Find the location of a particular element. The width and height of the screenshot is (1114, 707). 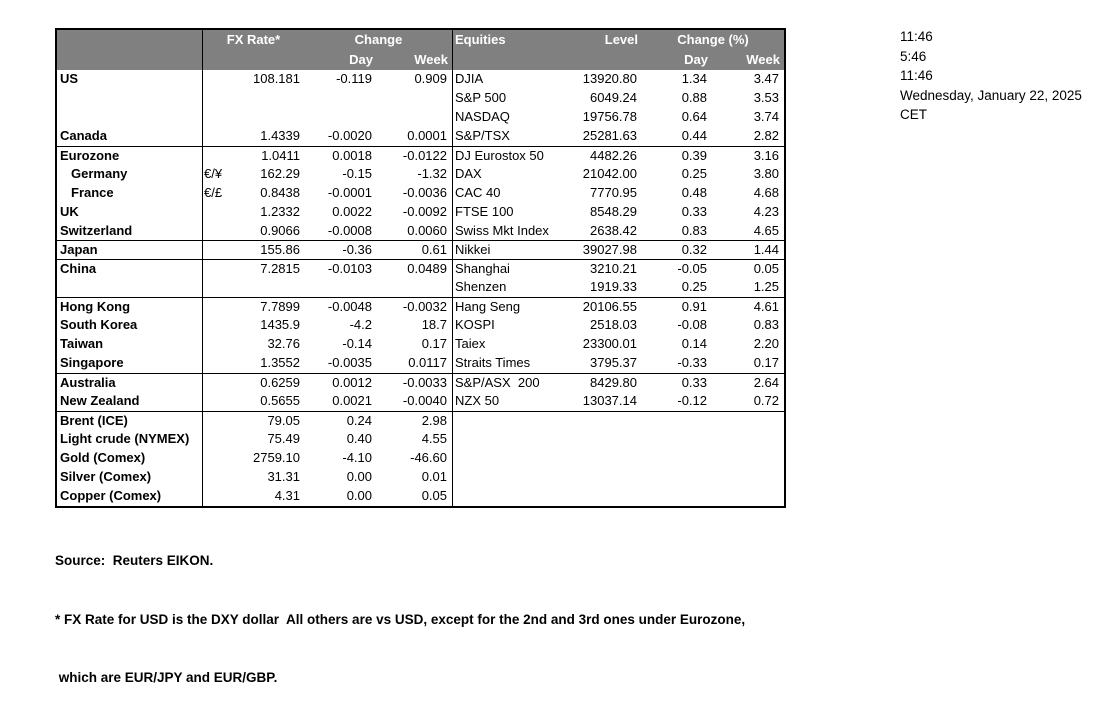

cell-level: 21042.00 is located at coordinates (609, 173).